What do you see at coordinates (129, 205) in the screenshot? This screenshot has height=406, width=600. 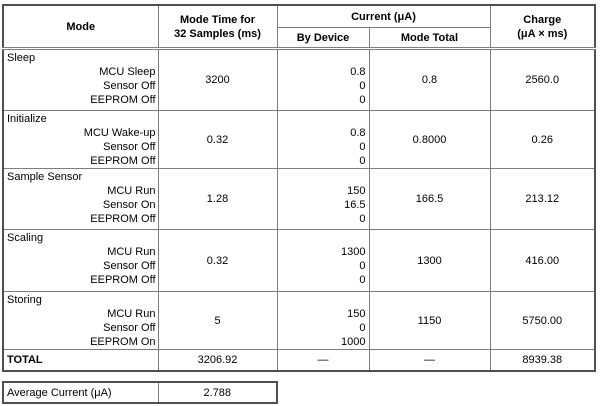 I see `device-line: Sensor On` at bounding box center [129, 205].